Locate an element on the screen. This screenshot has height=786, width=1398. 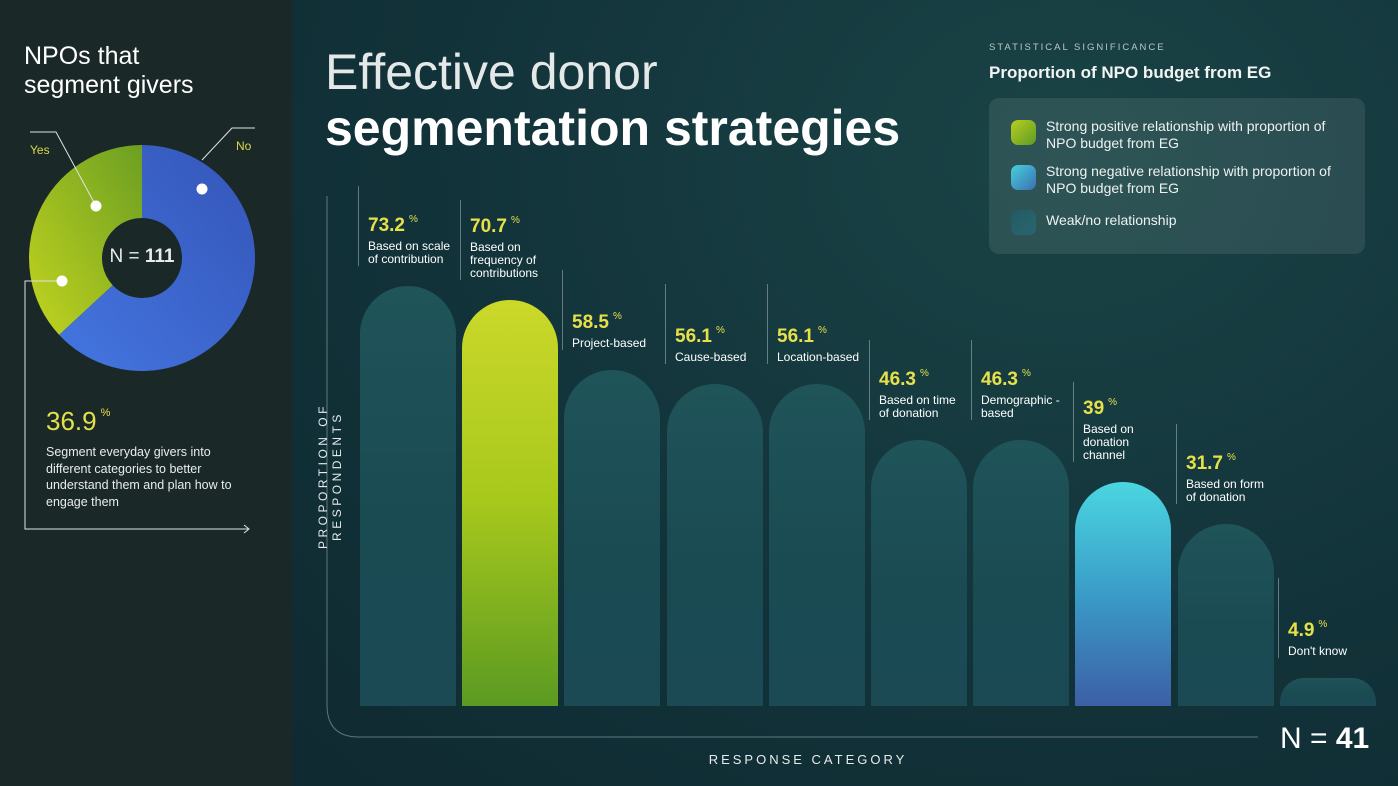
bar-category: Based on donation channel is located at coordinates (1108, 442).